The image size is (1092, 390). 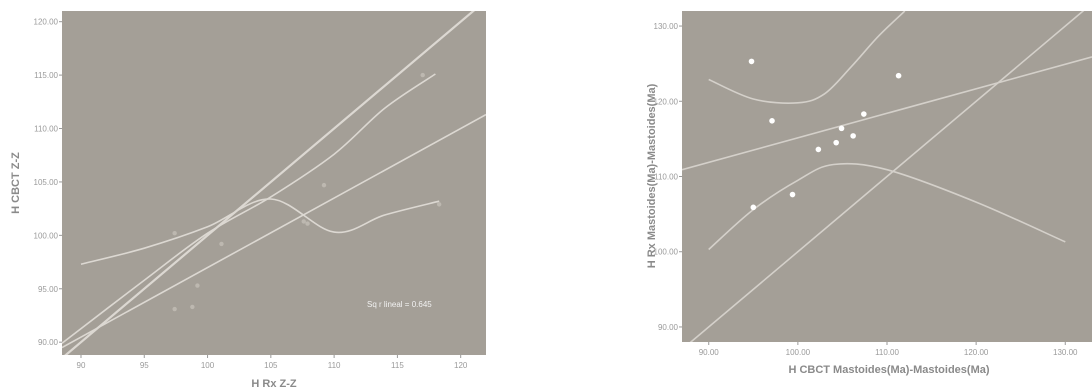 I want to click on ci-lower-curve, so click(x=260, y=231).